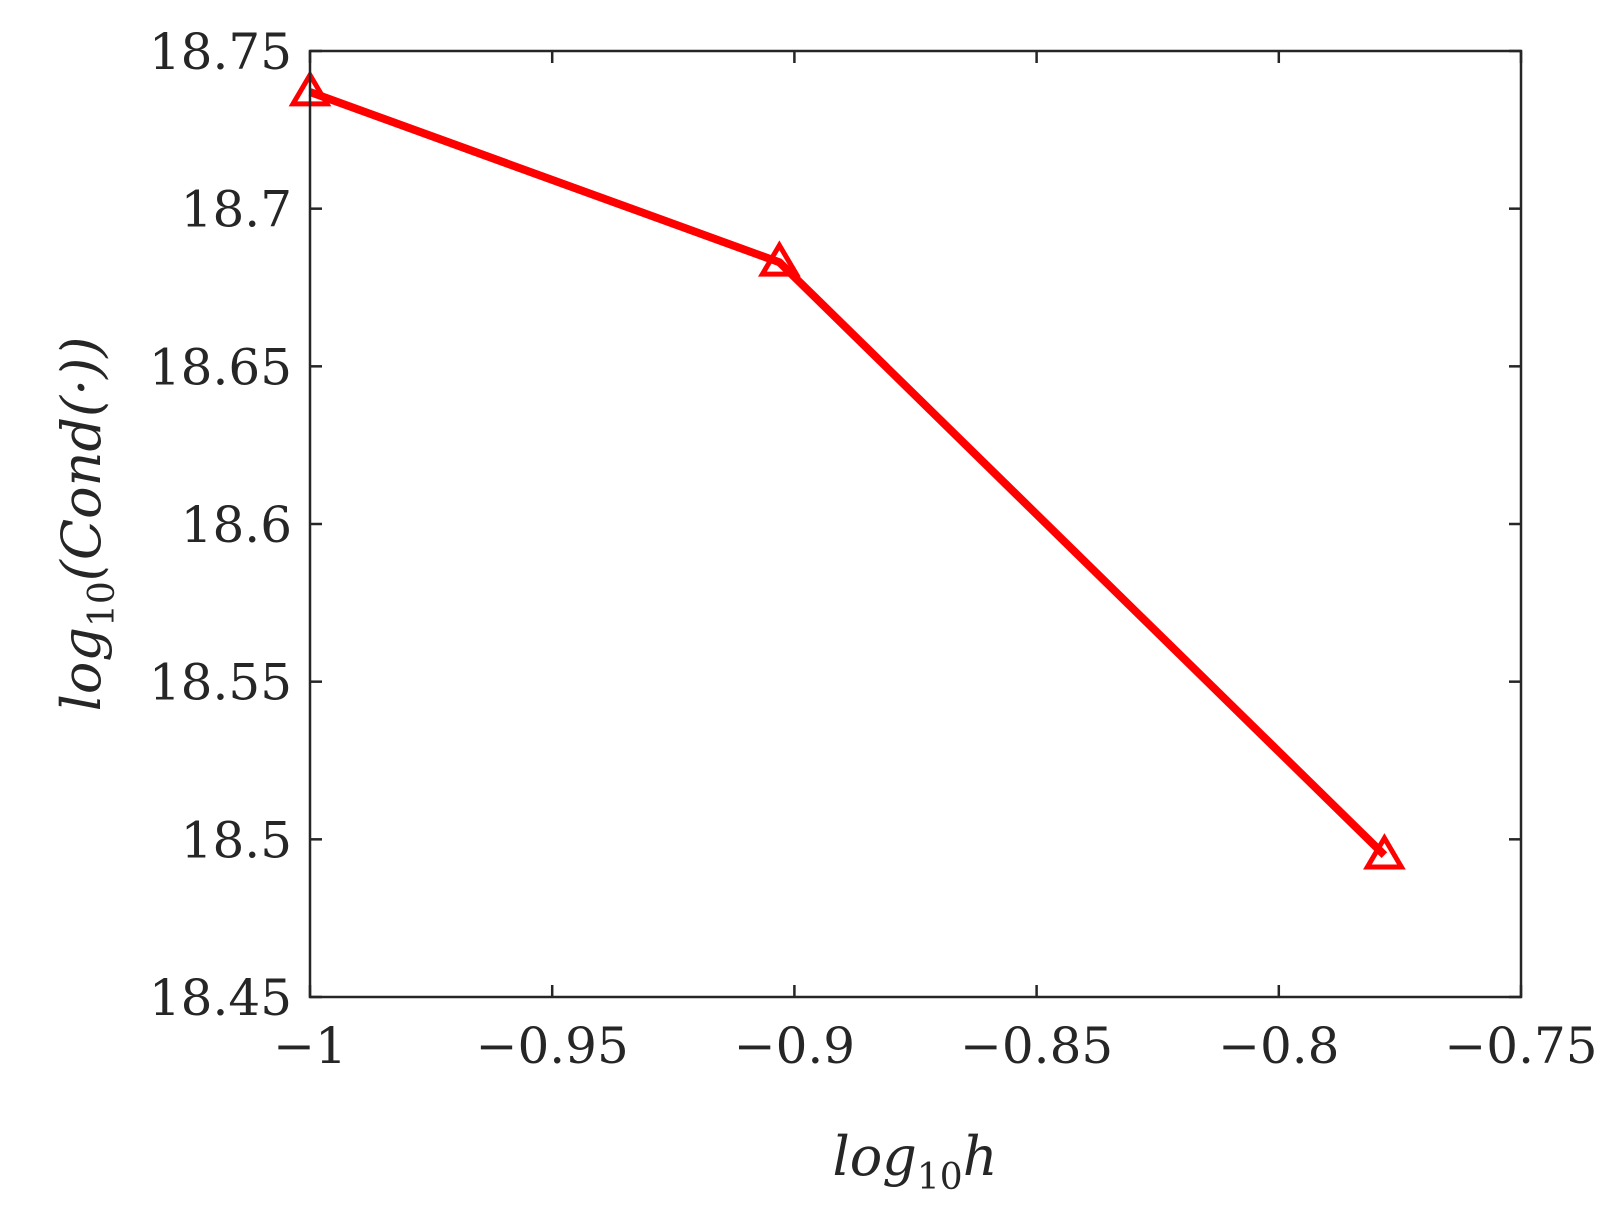 Image resolution: width=1619 pixels, height=1205 pixels. What do you see at coordinates (220, 367) in the screenshot?
I see `y-tick-label: 18.65` at bounding box center [220, 367].